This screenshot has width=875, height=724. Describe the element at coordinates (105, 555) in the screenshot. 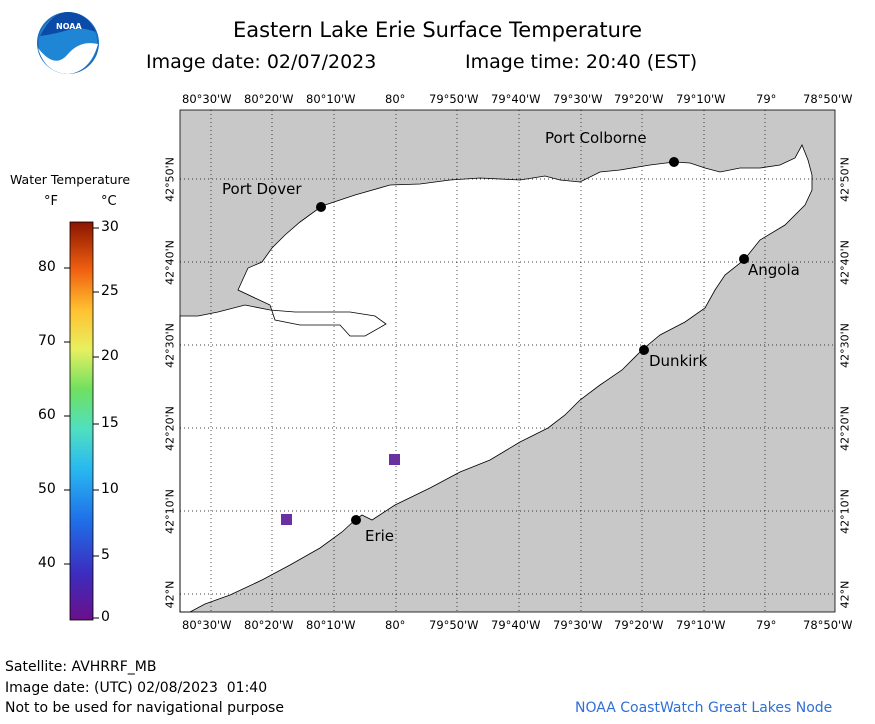

I see `legend-c-tick: 5` at that location.